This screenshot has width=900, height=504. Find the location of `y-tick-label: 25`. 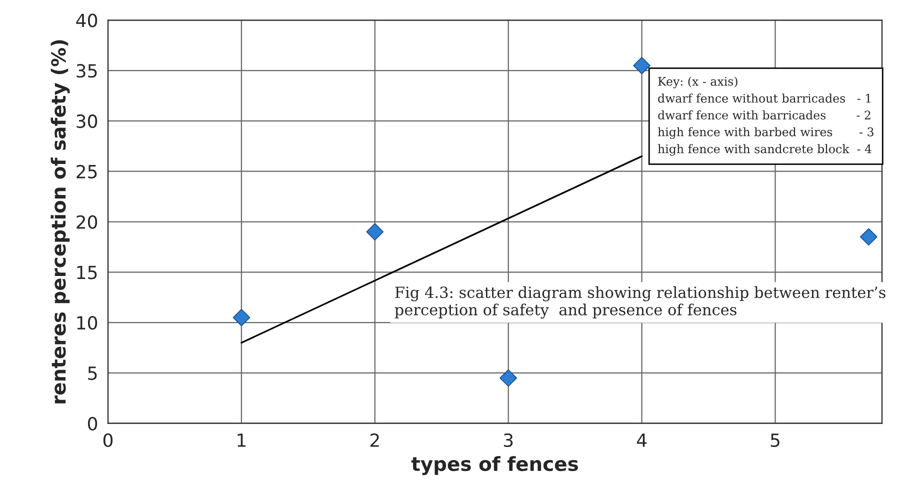

y-tick-label: 25 is located at coordinates (86, 171).